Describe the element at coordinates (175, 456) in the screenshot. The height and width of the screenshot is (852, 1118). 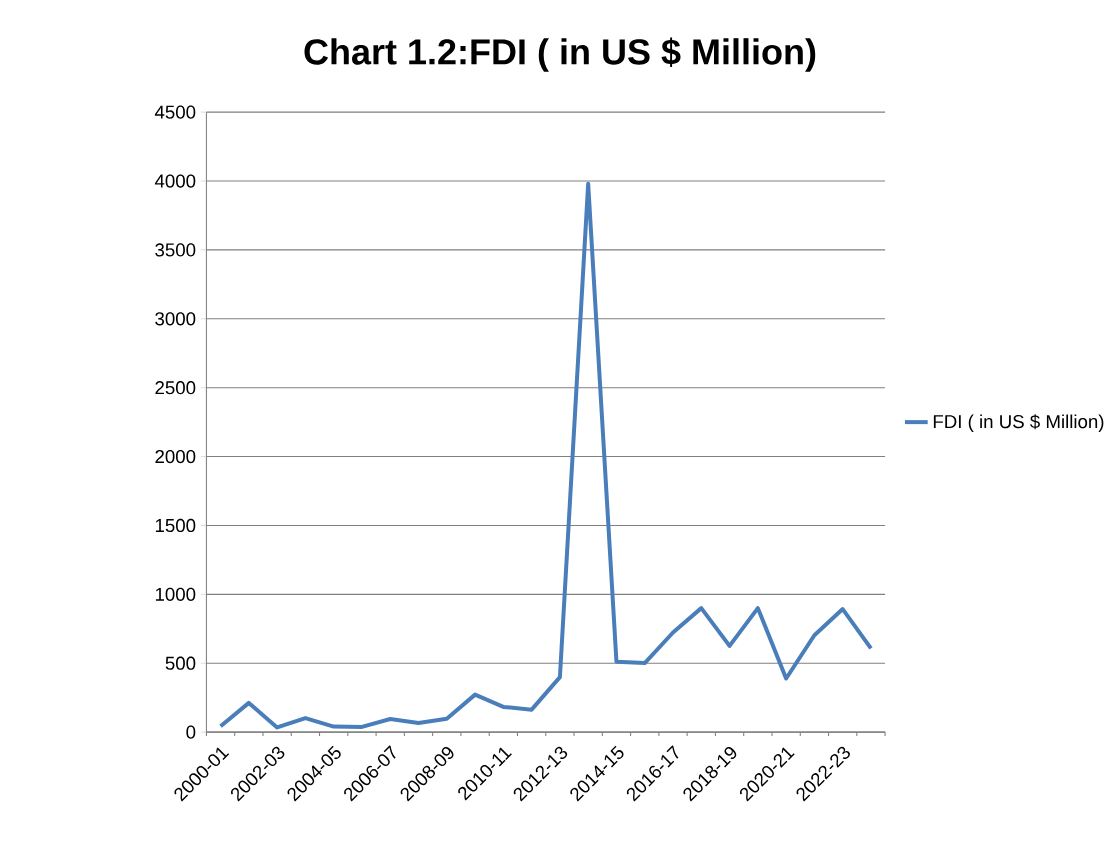
I see `y-tick-label: 2000` at that location.